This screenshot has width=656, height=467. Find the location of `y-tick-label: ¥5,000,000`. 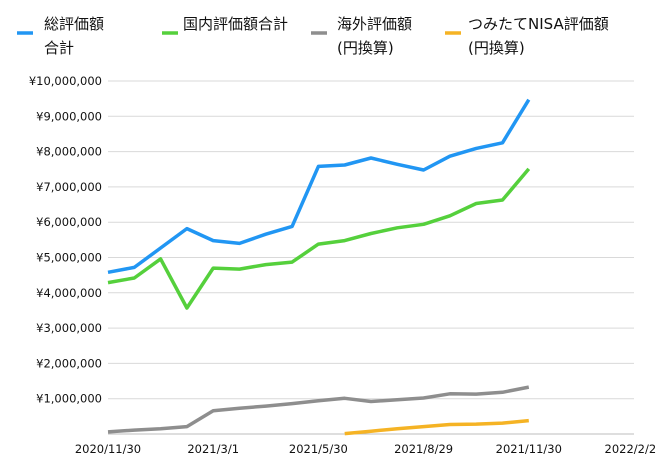

y-tick-label: ¥5,000,000 is located at coordinates (69, 258).